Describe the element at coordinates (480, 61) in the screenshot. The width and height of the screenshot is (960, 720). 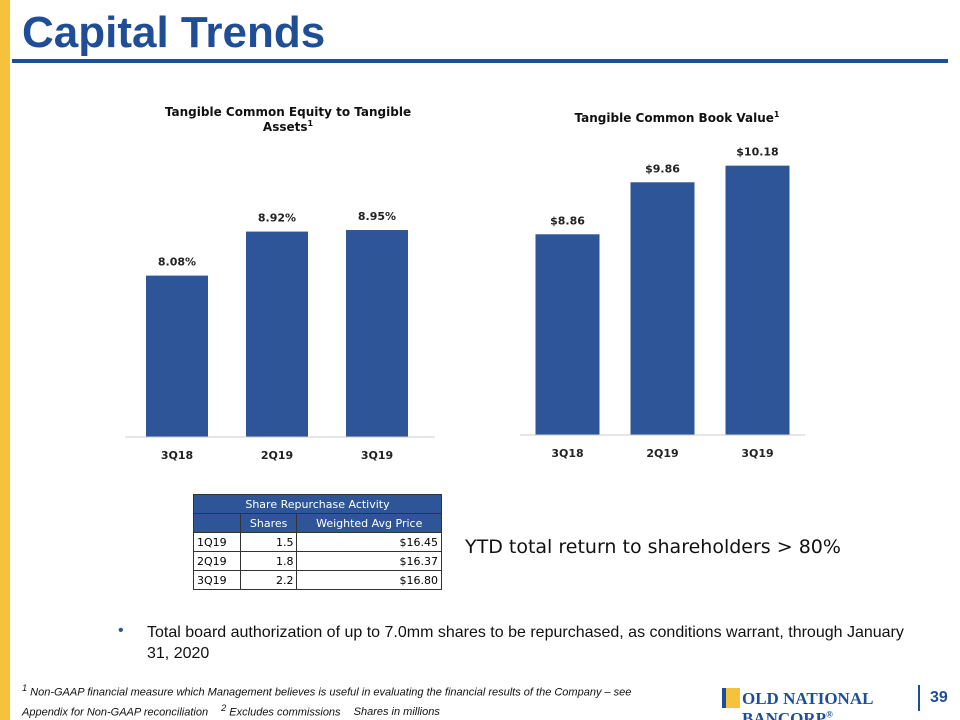
I see `title-rule` at that location.